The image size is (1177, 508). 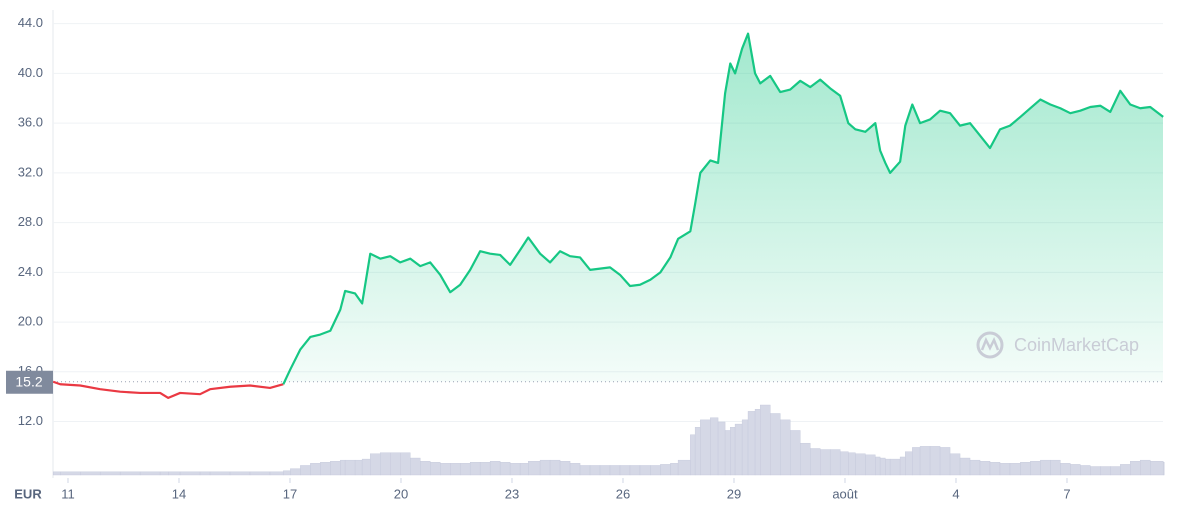 What do you see at coordinates (955, 493) in the screenshot?
I see `x-tick-label: 4` at bounding box center [955, 493].